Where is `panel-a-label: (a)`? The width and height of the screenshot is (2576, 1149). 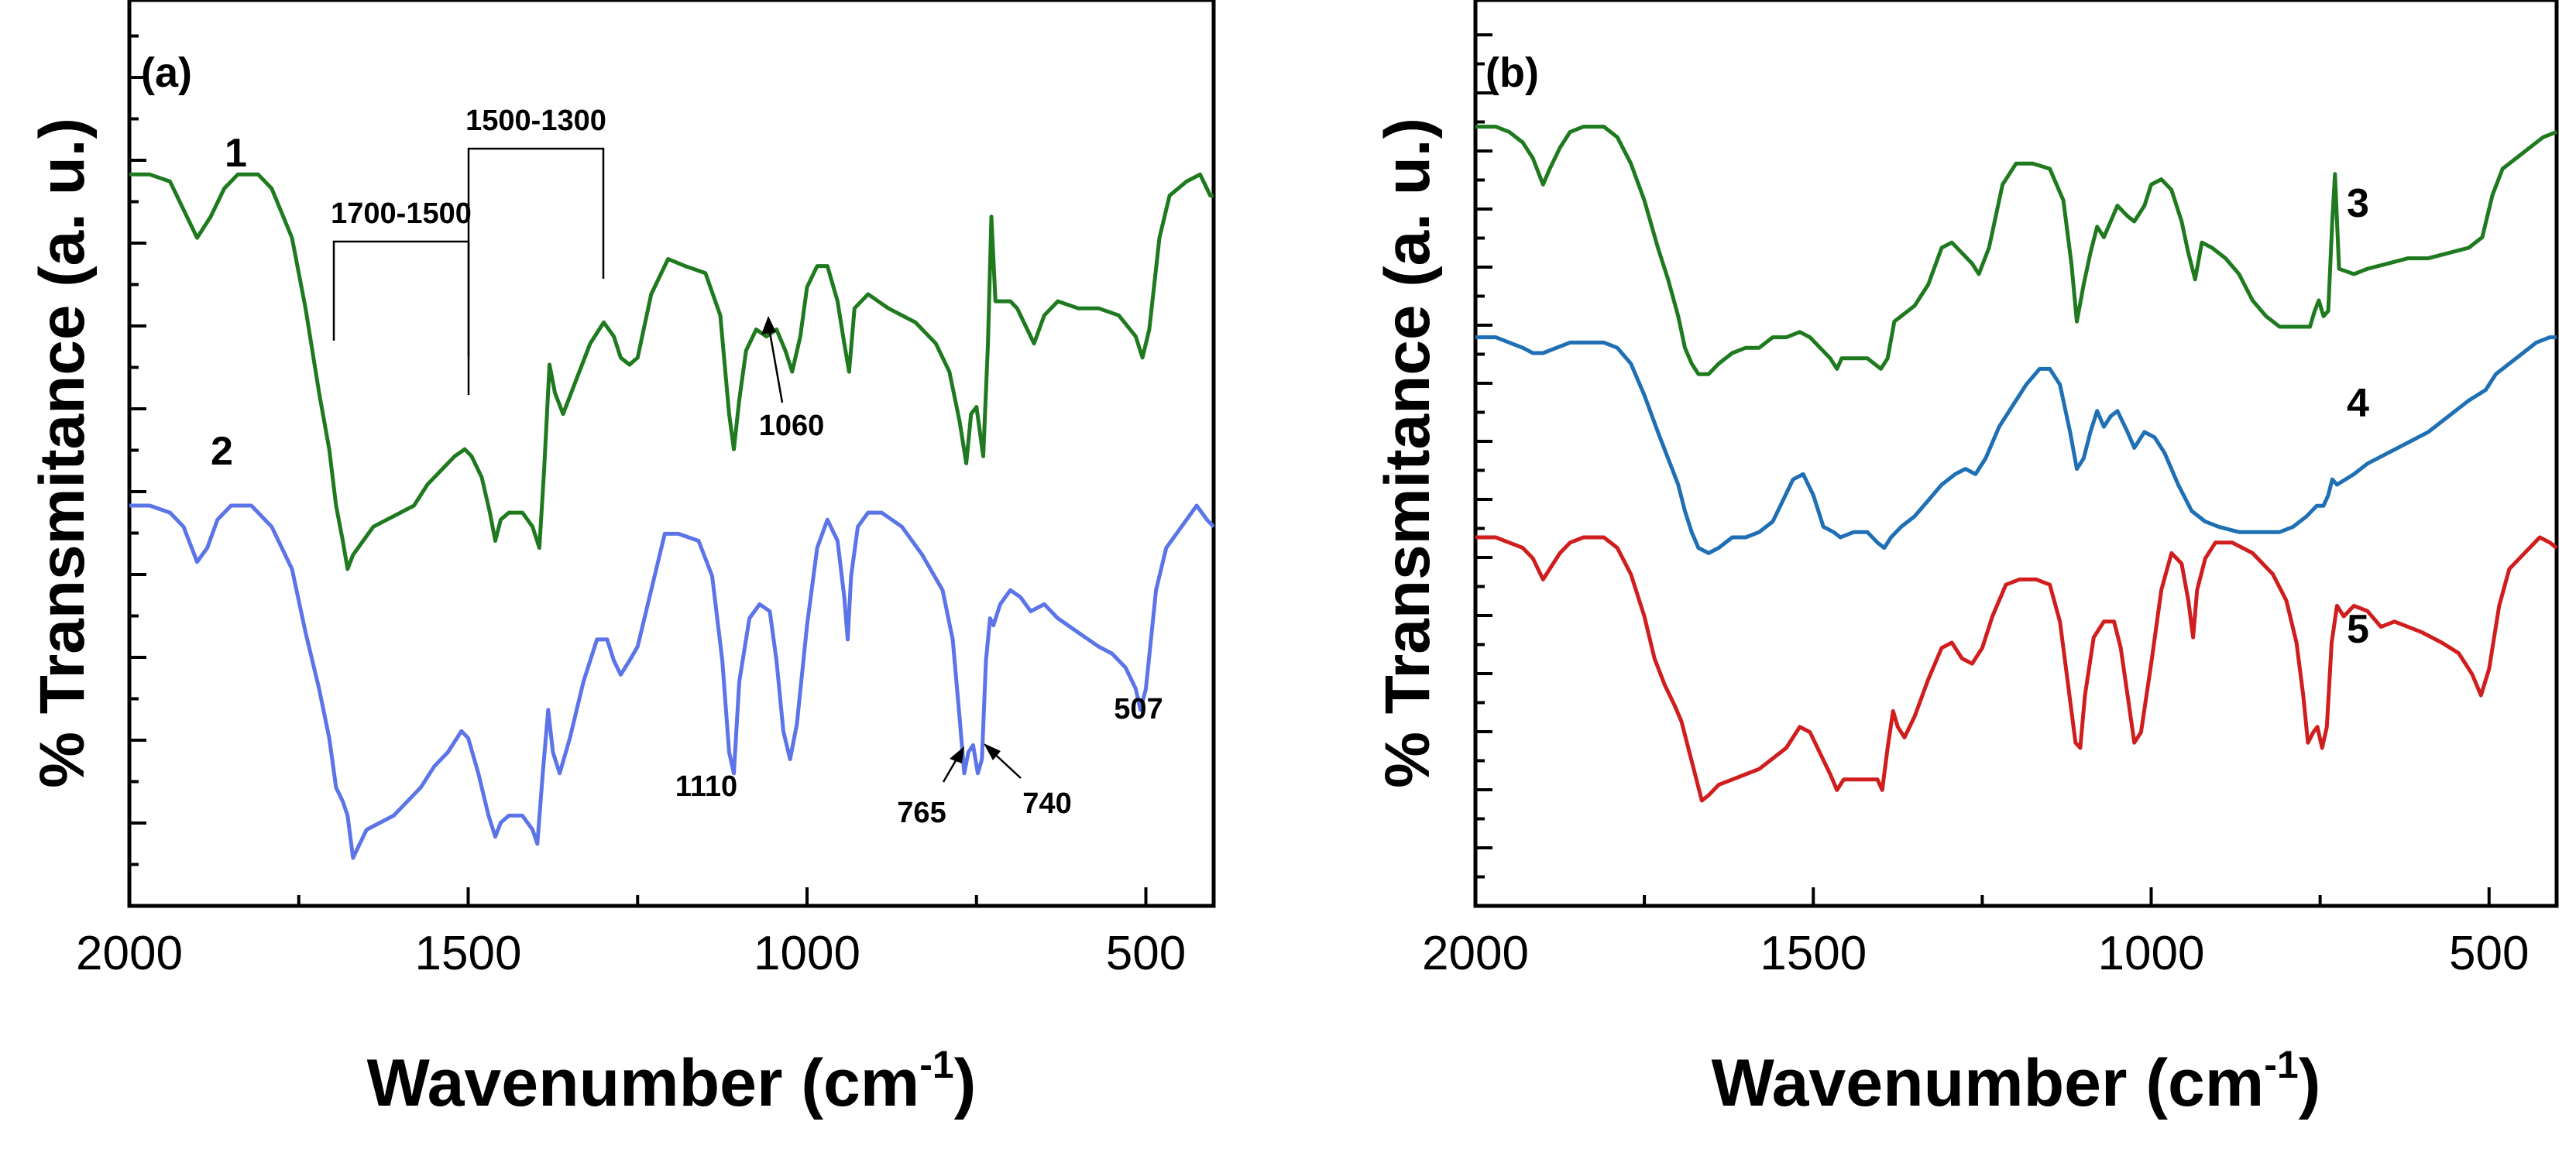 panel-a-label: (a) is located at coordinates (166, 73).